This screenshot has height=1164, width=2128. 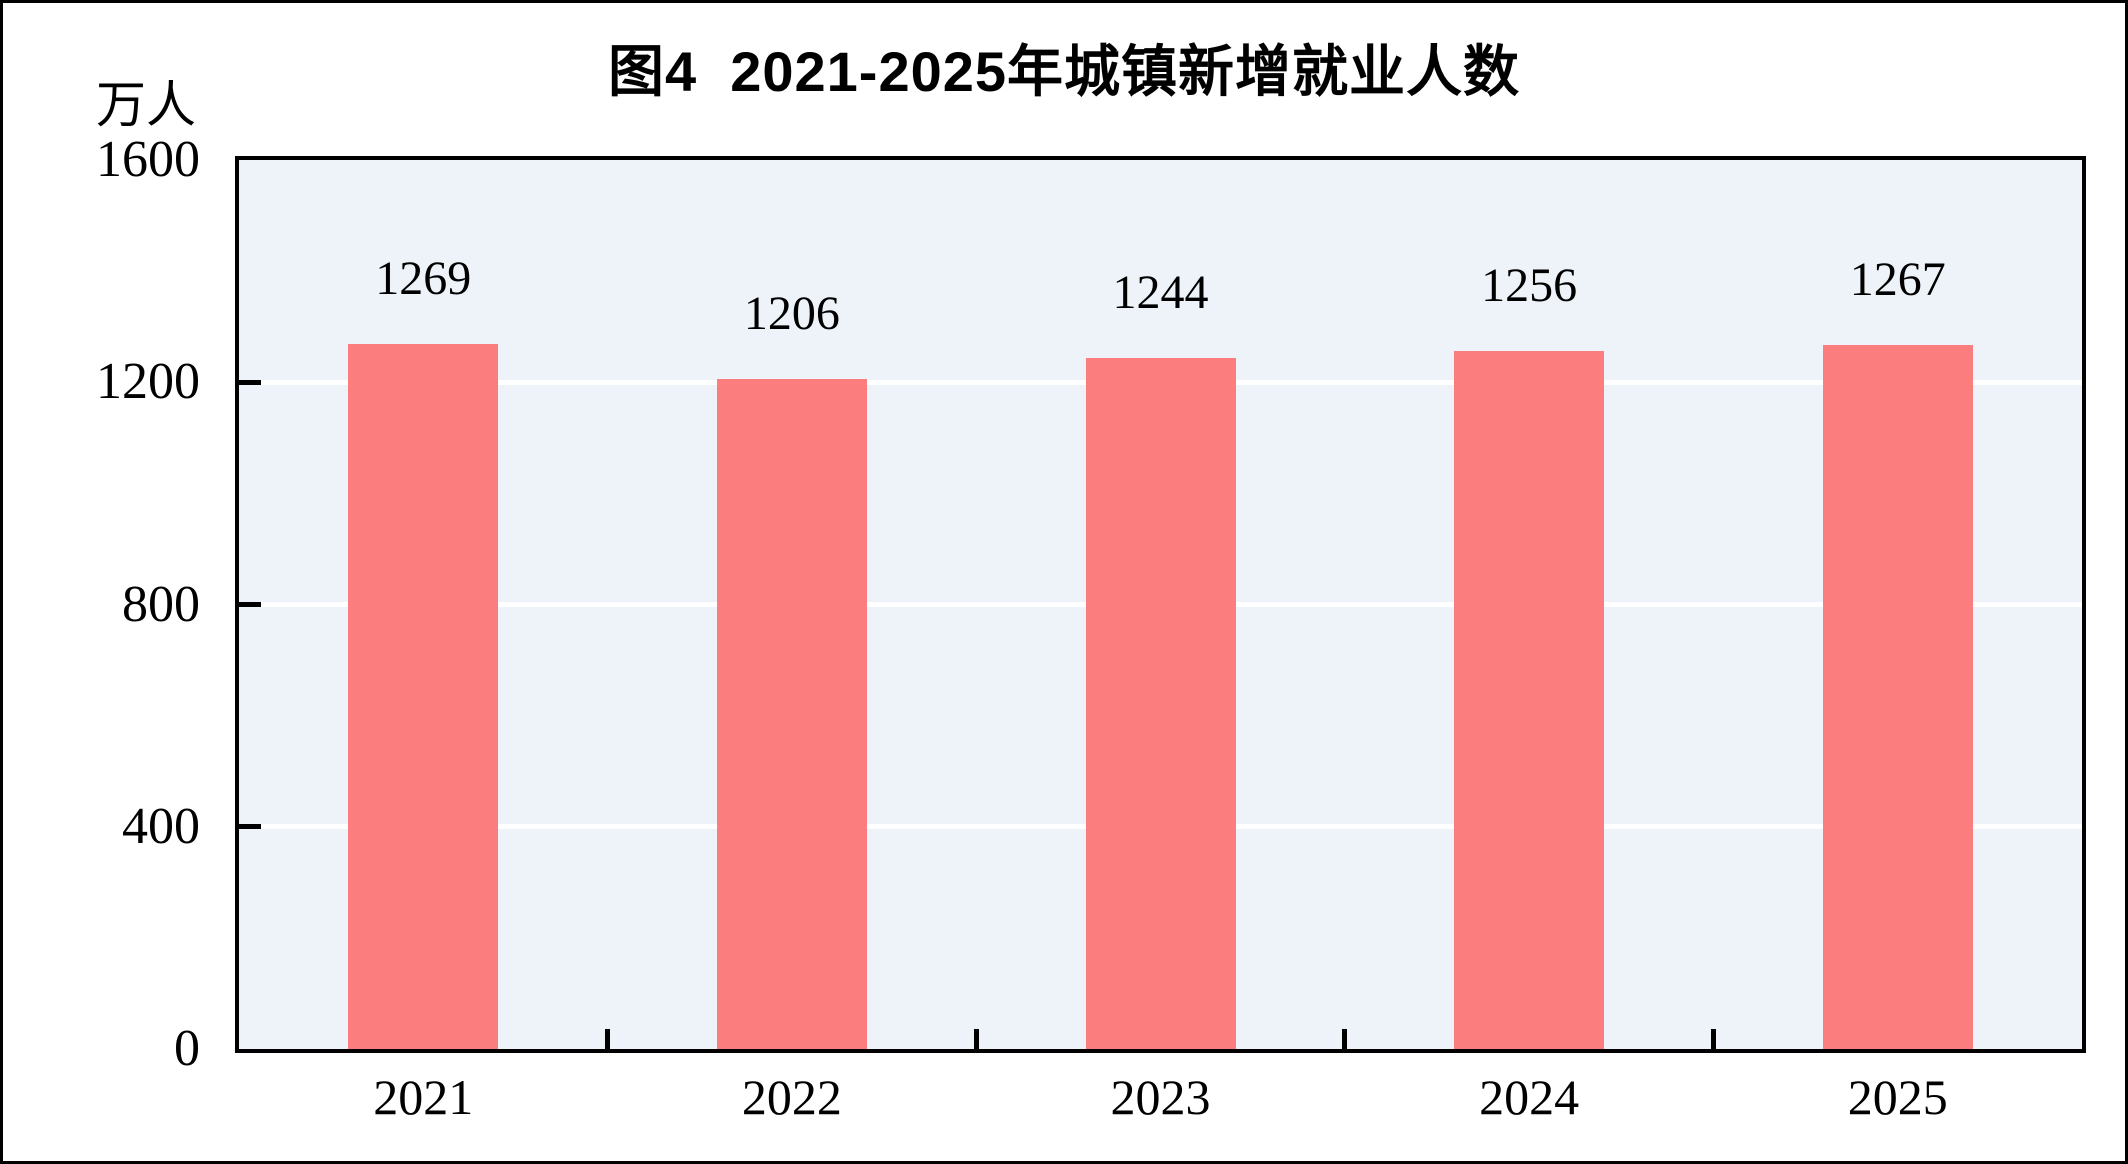 What do you see at coordinates (791, 713) in the screenshot?
I see `bar-2022` at bounding box center [791, 713].